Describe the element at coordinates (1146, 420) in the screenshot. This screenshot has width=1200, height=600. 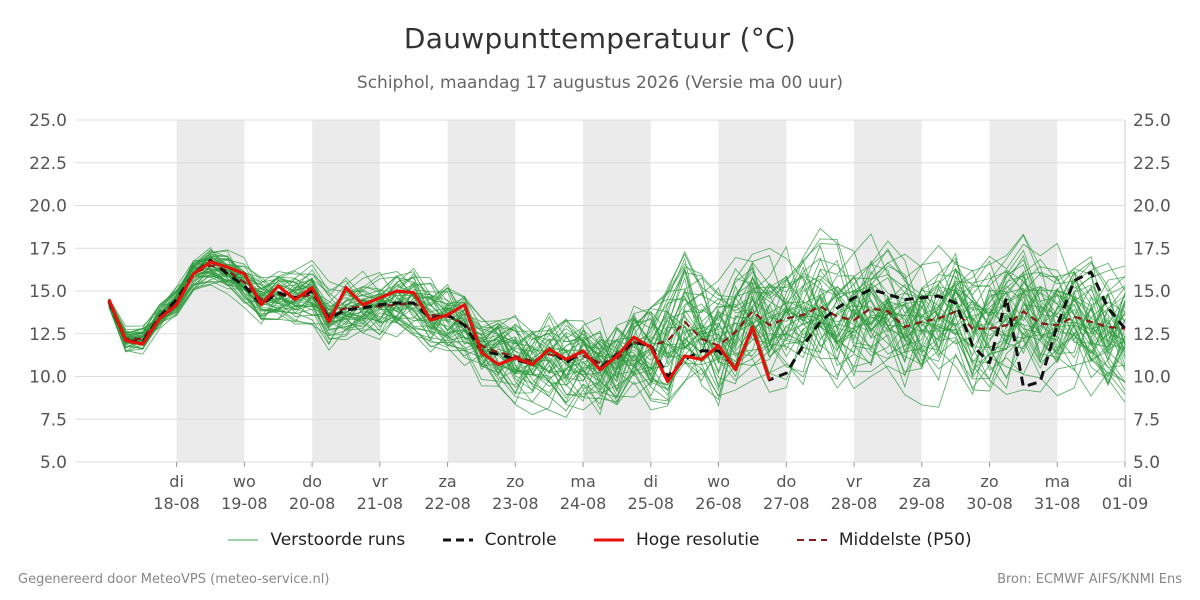
I see `y-tick-label-right: 7.5` at that location.